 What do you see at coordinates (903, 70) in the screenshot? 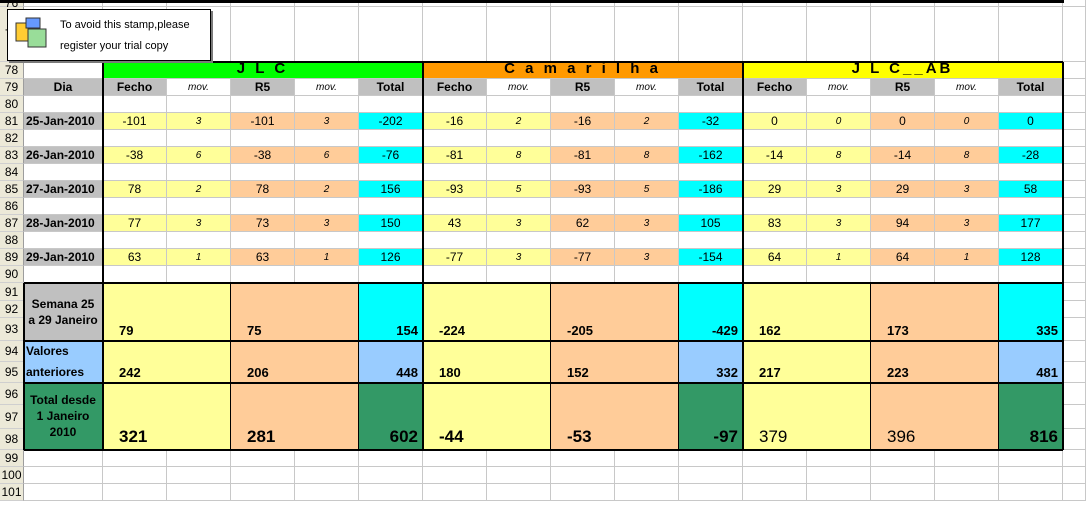
I see `group-header-3: J L C__AB` at bounding box center [903, 70].